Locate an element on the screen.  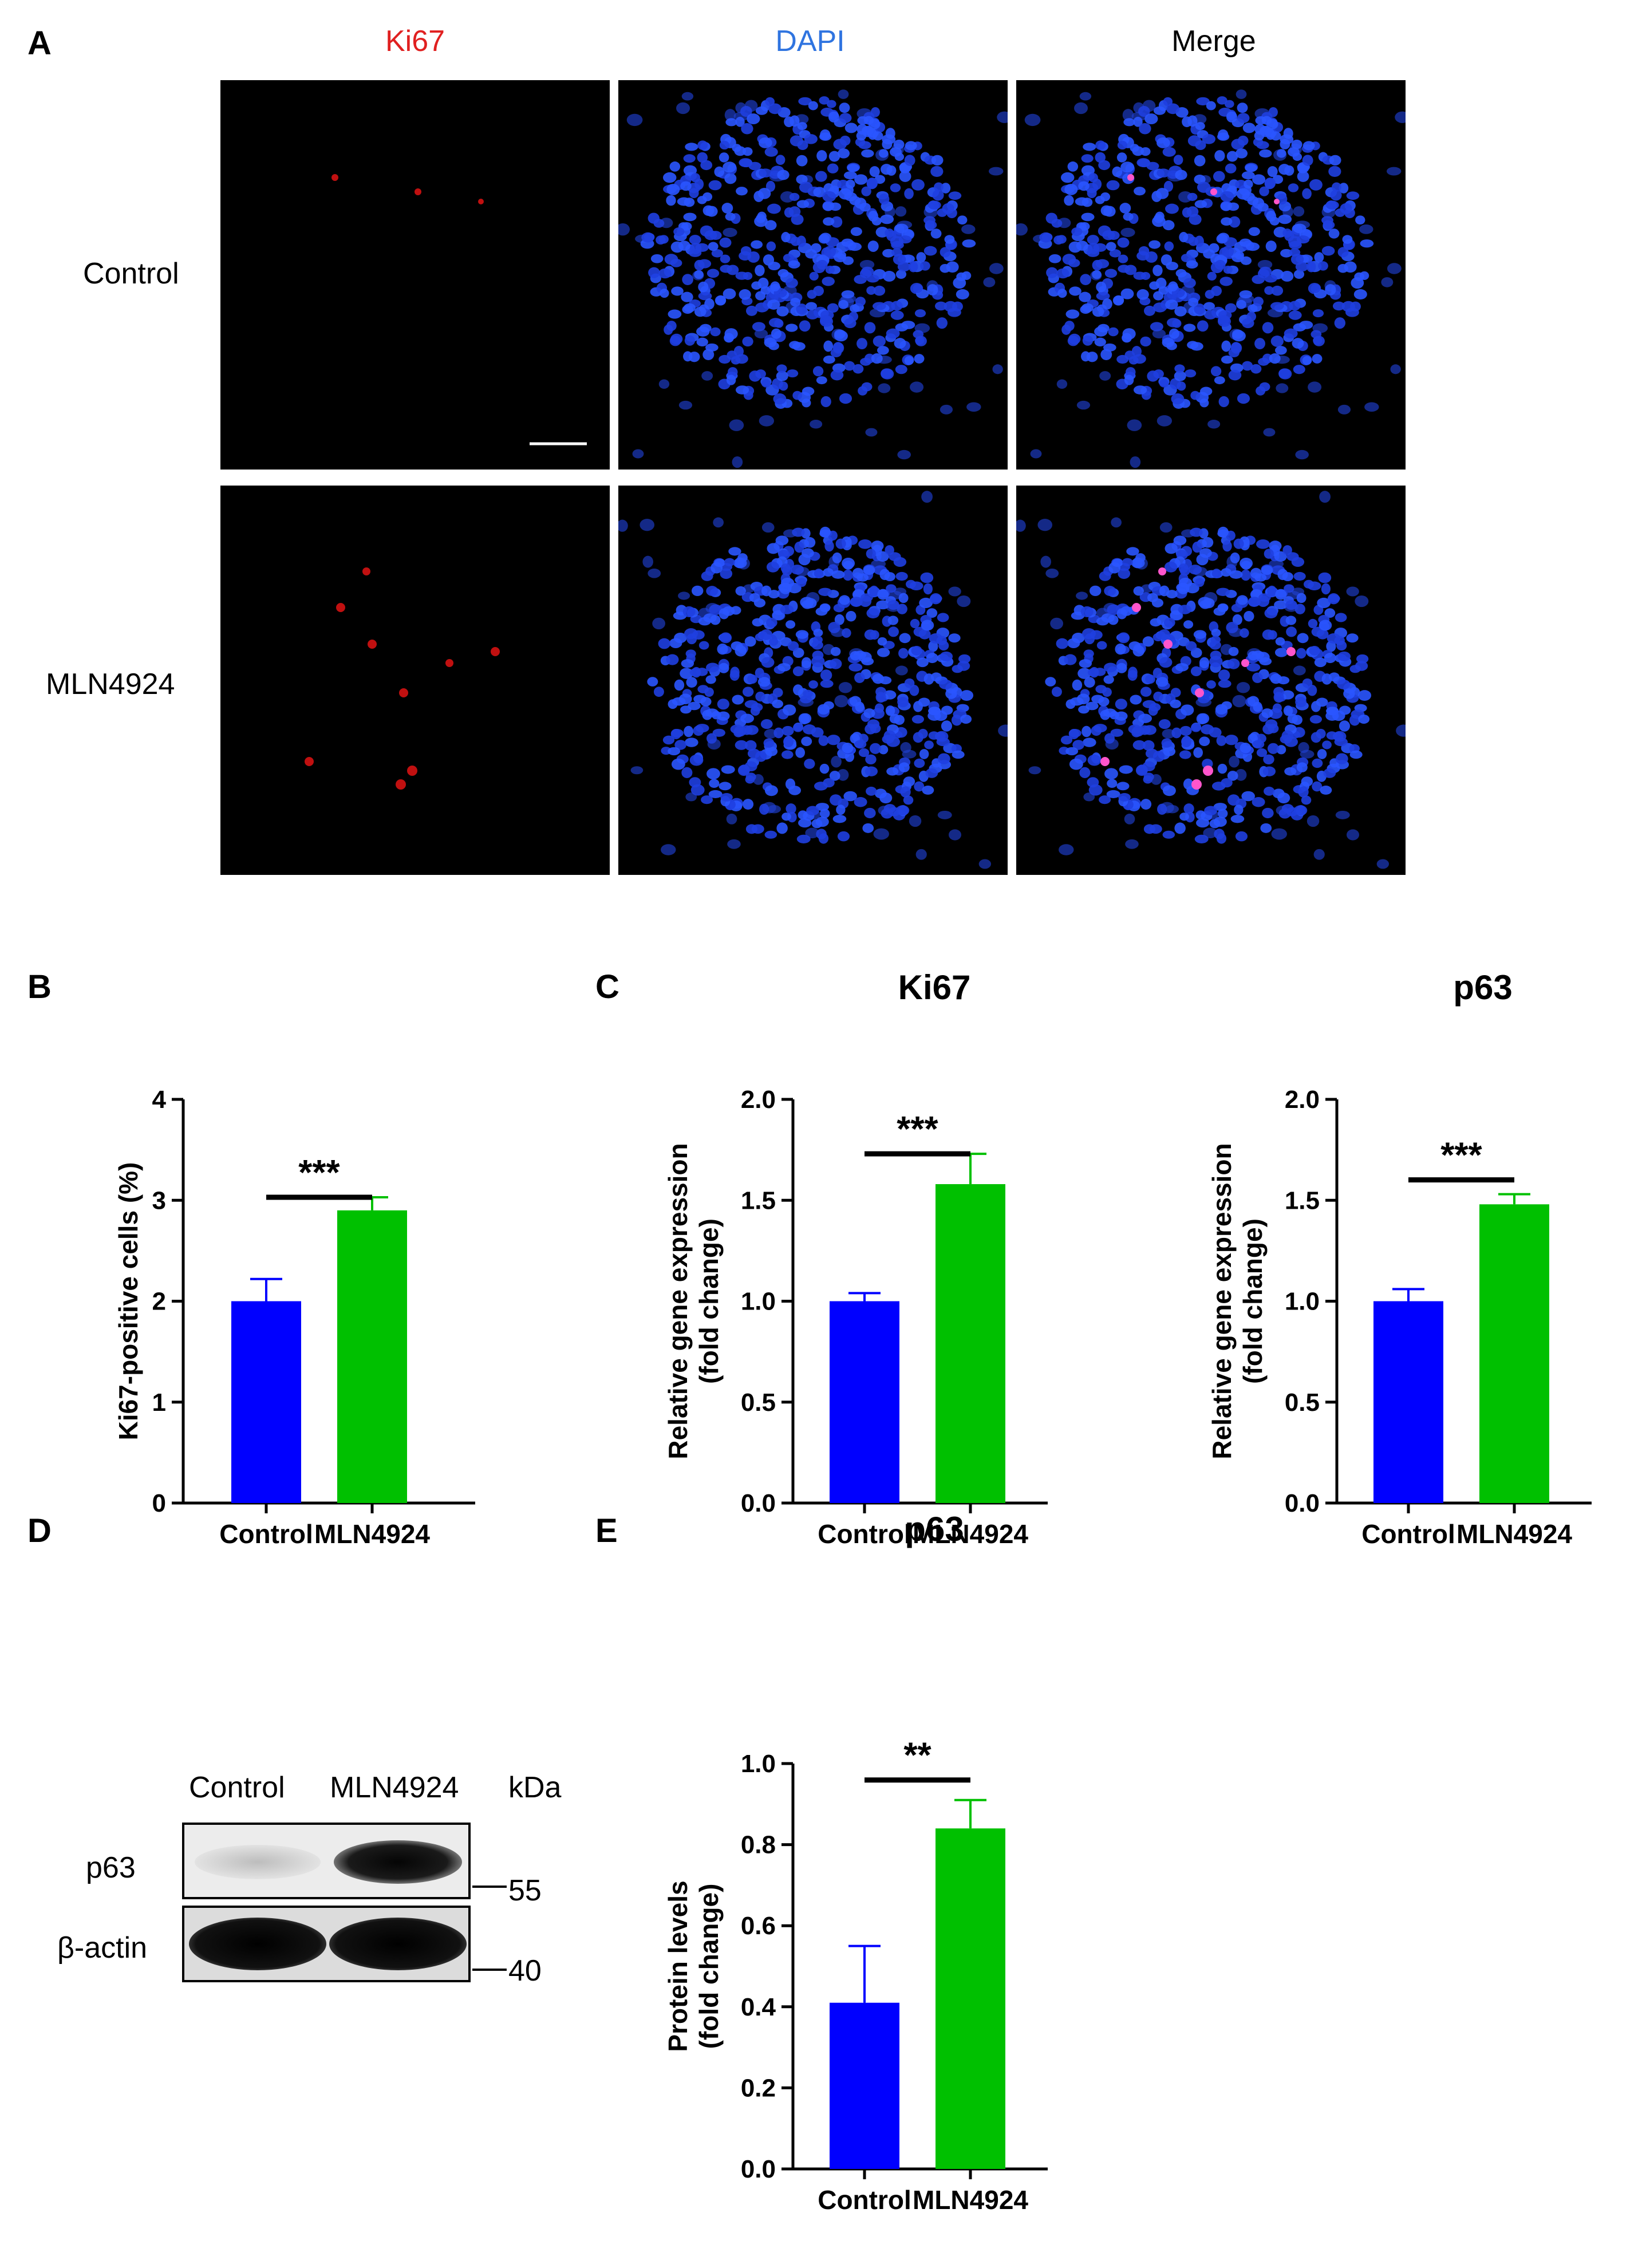
chart-title-c1: Ki67 is located at coordinates (935, 987).